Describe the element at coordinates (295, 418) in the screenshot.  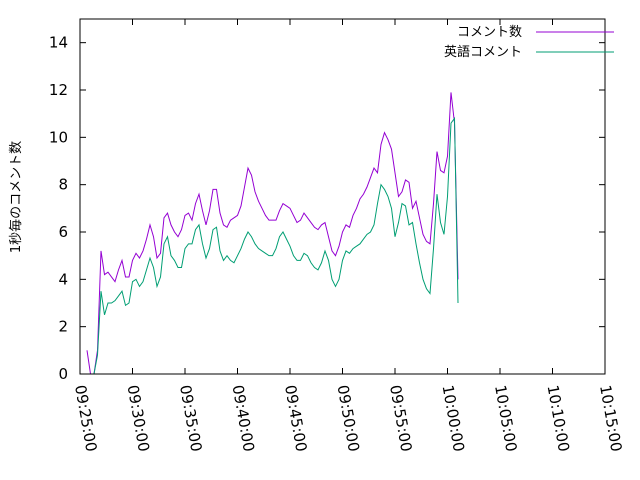
I see `x-tick-label: 09:45:00` at that location.